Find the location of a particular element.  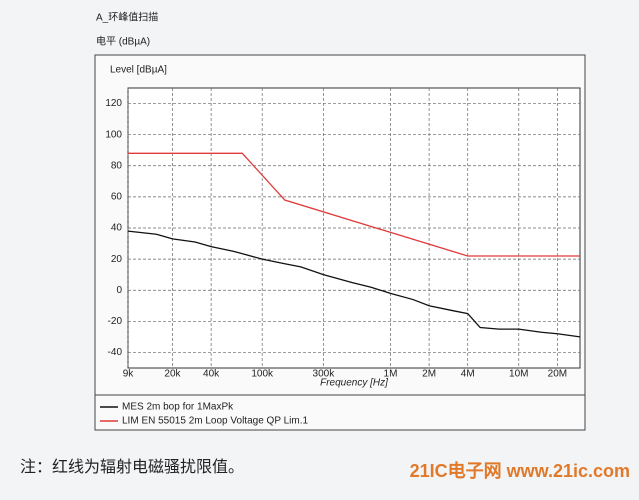

y-tick-label: 40 is located at coordinates (117, 228).